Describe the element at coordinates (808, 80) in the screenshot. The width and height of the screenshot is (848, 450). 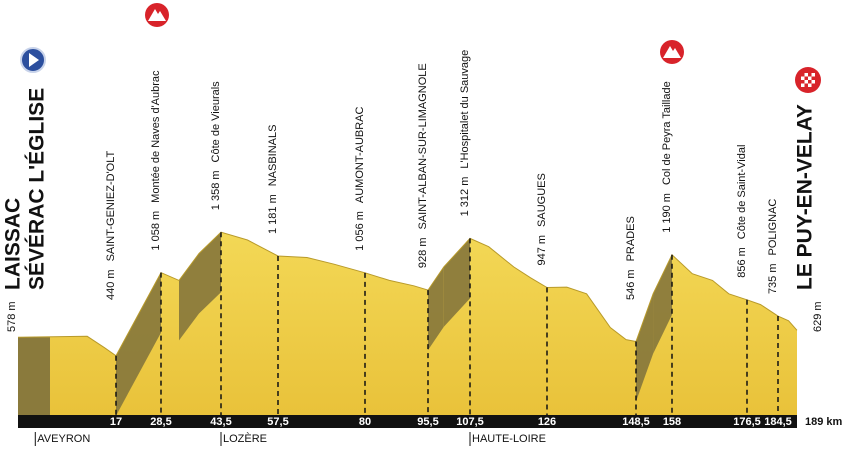
I see `finish-icon` at that location.